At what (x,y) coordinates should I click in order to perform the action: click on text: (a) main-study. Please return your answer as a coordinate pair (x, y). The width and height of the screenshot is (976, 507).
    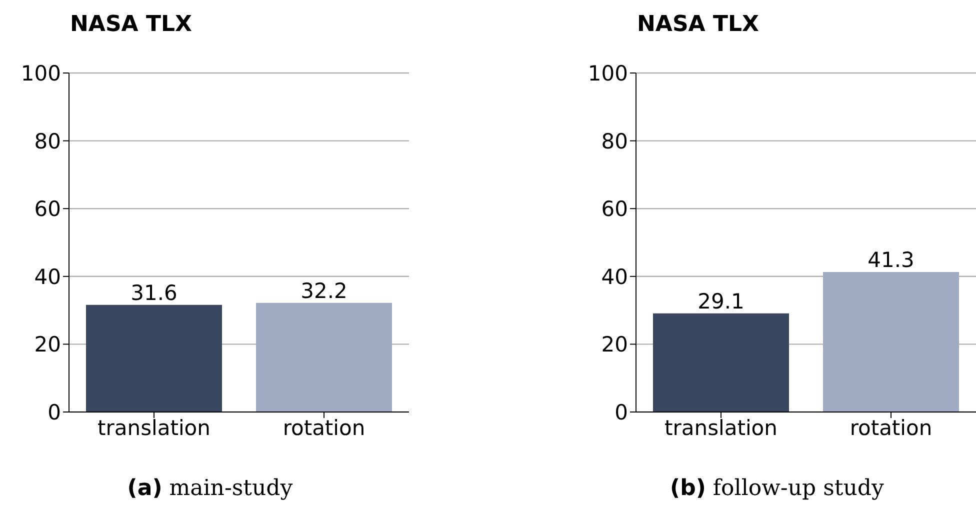
    Looking at the image, I should click on (210, 488).